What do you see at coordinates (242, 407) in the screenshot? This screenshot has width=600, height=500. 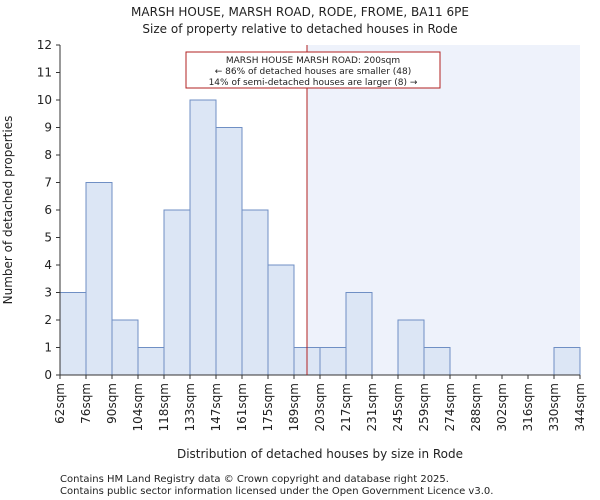 I see `x-tick-label: 161sqm` at bounding box center [242, 407].